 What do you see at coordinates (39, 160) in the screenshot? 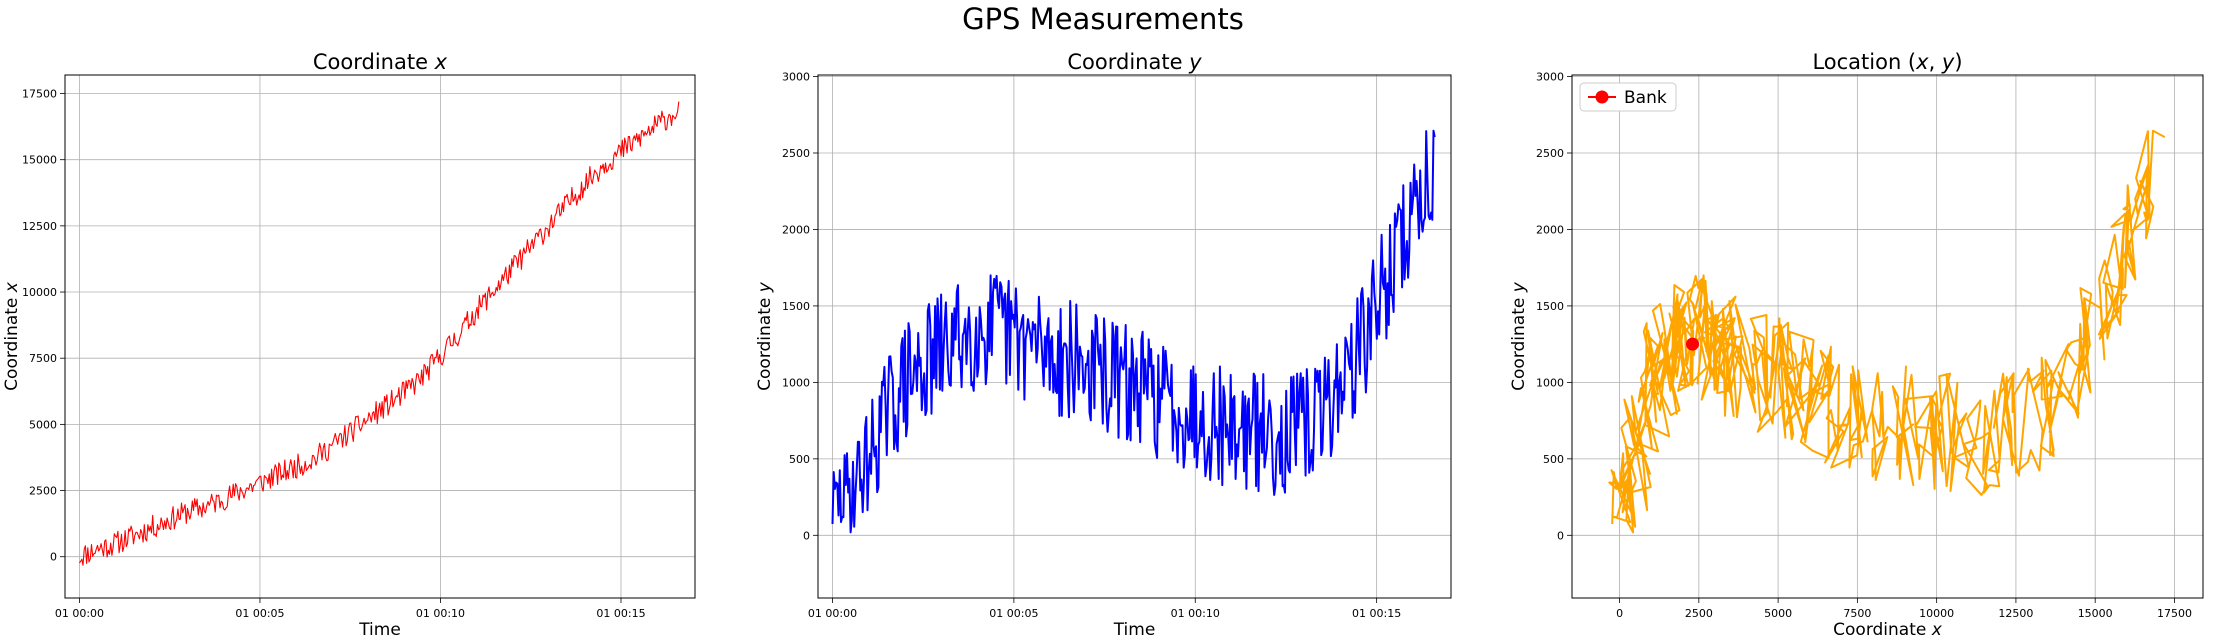
I see `y-tick-label: 15000` at bounding box center [39, 160].